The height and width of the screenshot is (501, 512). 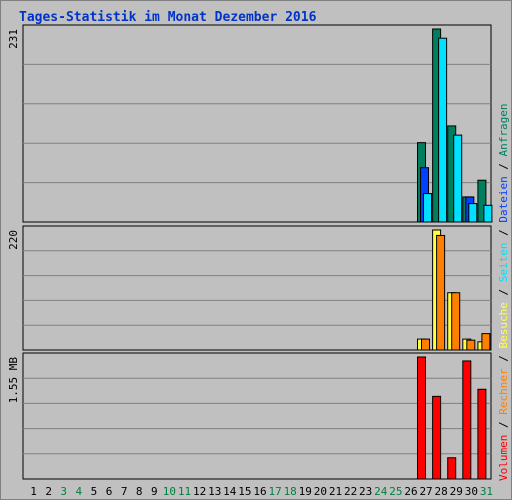 I want to click on legend-item-rechner: Rechner, so click(x=503, y=391).